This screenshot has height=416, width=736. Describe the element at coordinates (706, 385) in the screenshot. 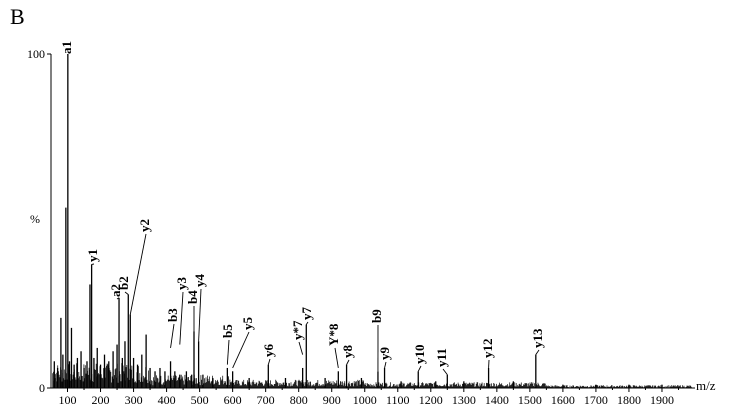

I see `x-axis-label: m/z` at that location.